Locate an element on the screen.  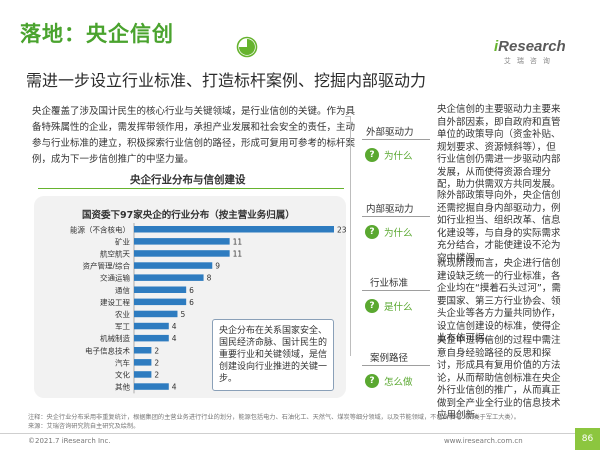
flow-underline-external is located at coordinates (396, 139).